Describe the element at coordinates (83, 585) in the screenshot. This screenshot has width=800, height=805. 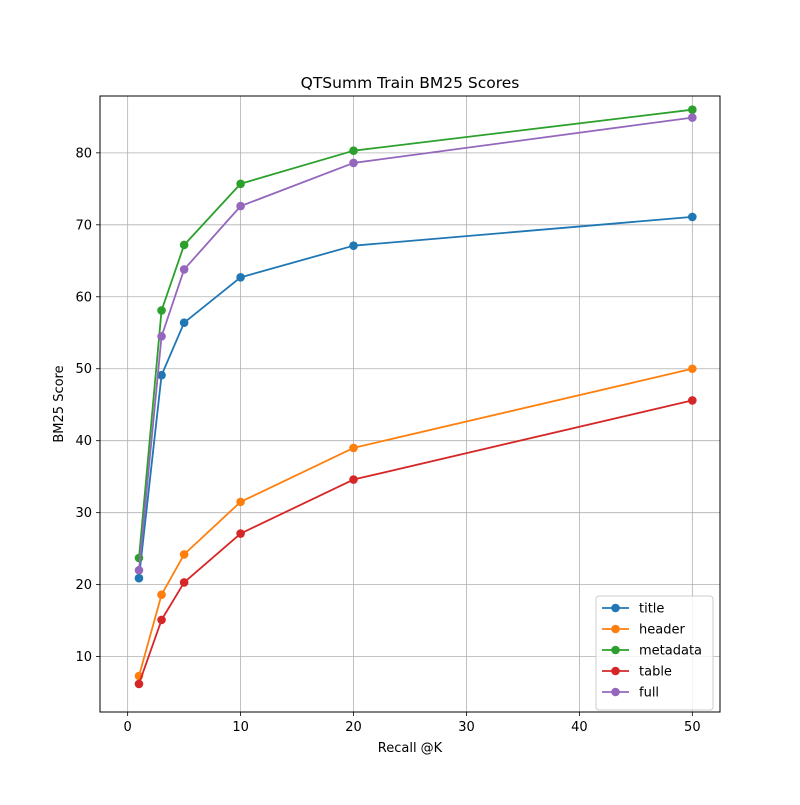
I see `y-tick-label: 20` at that location.